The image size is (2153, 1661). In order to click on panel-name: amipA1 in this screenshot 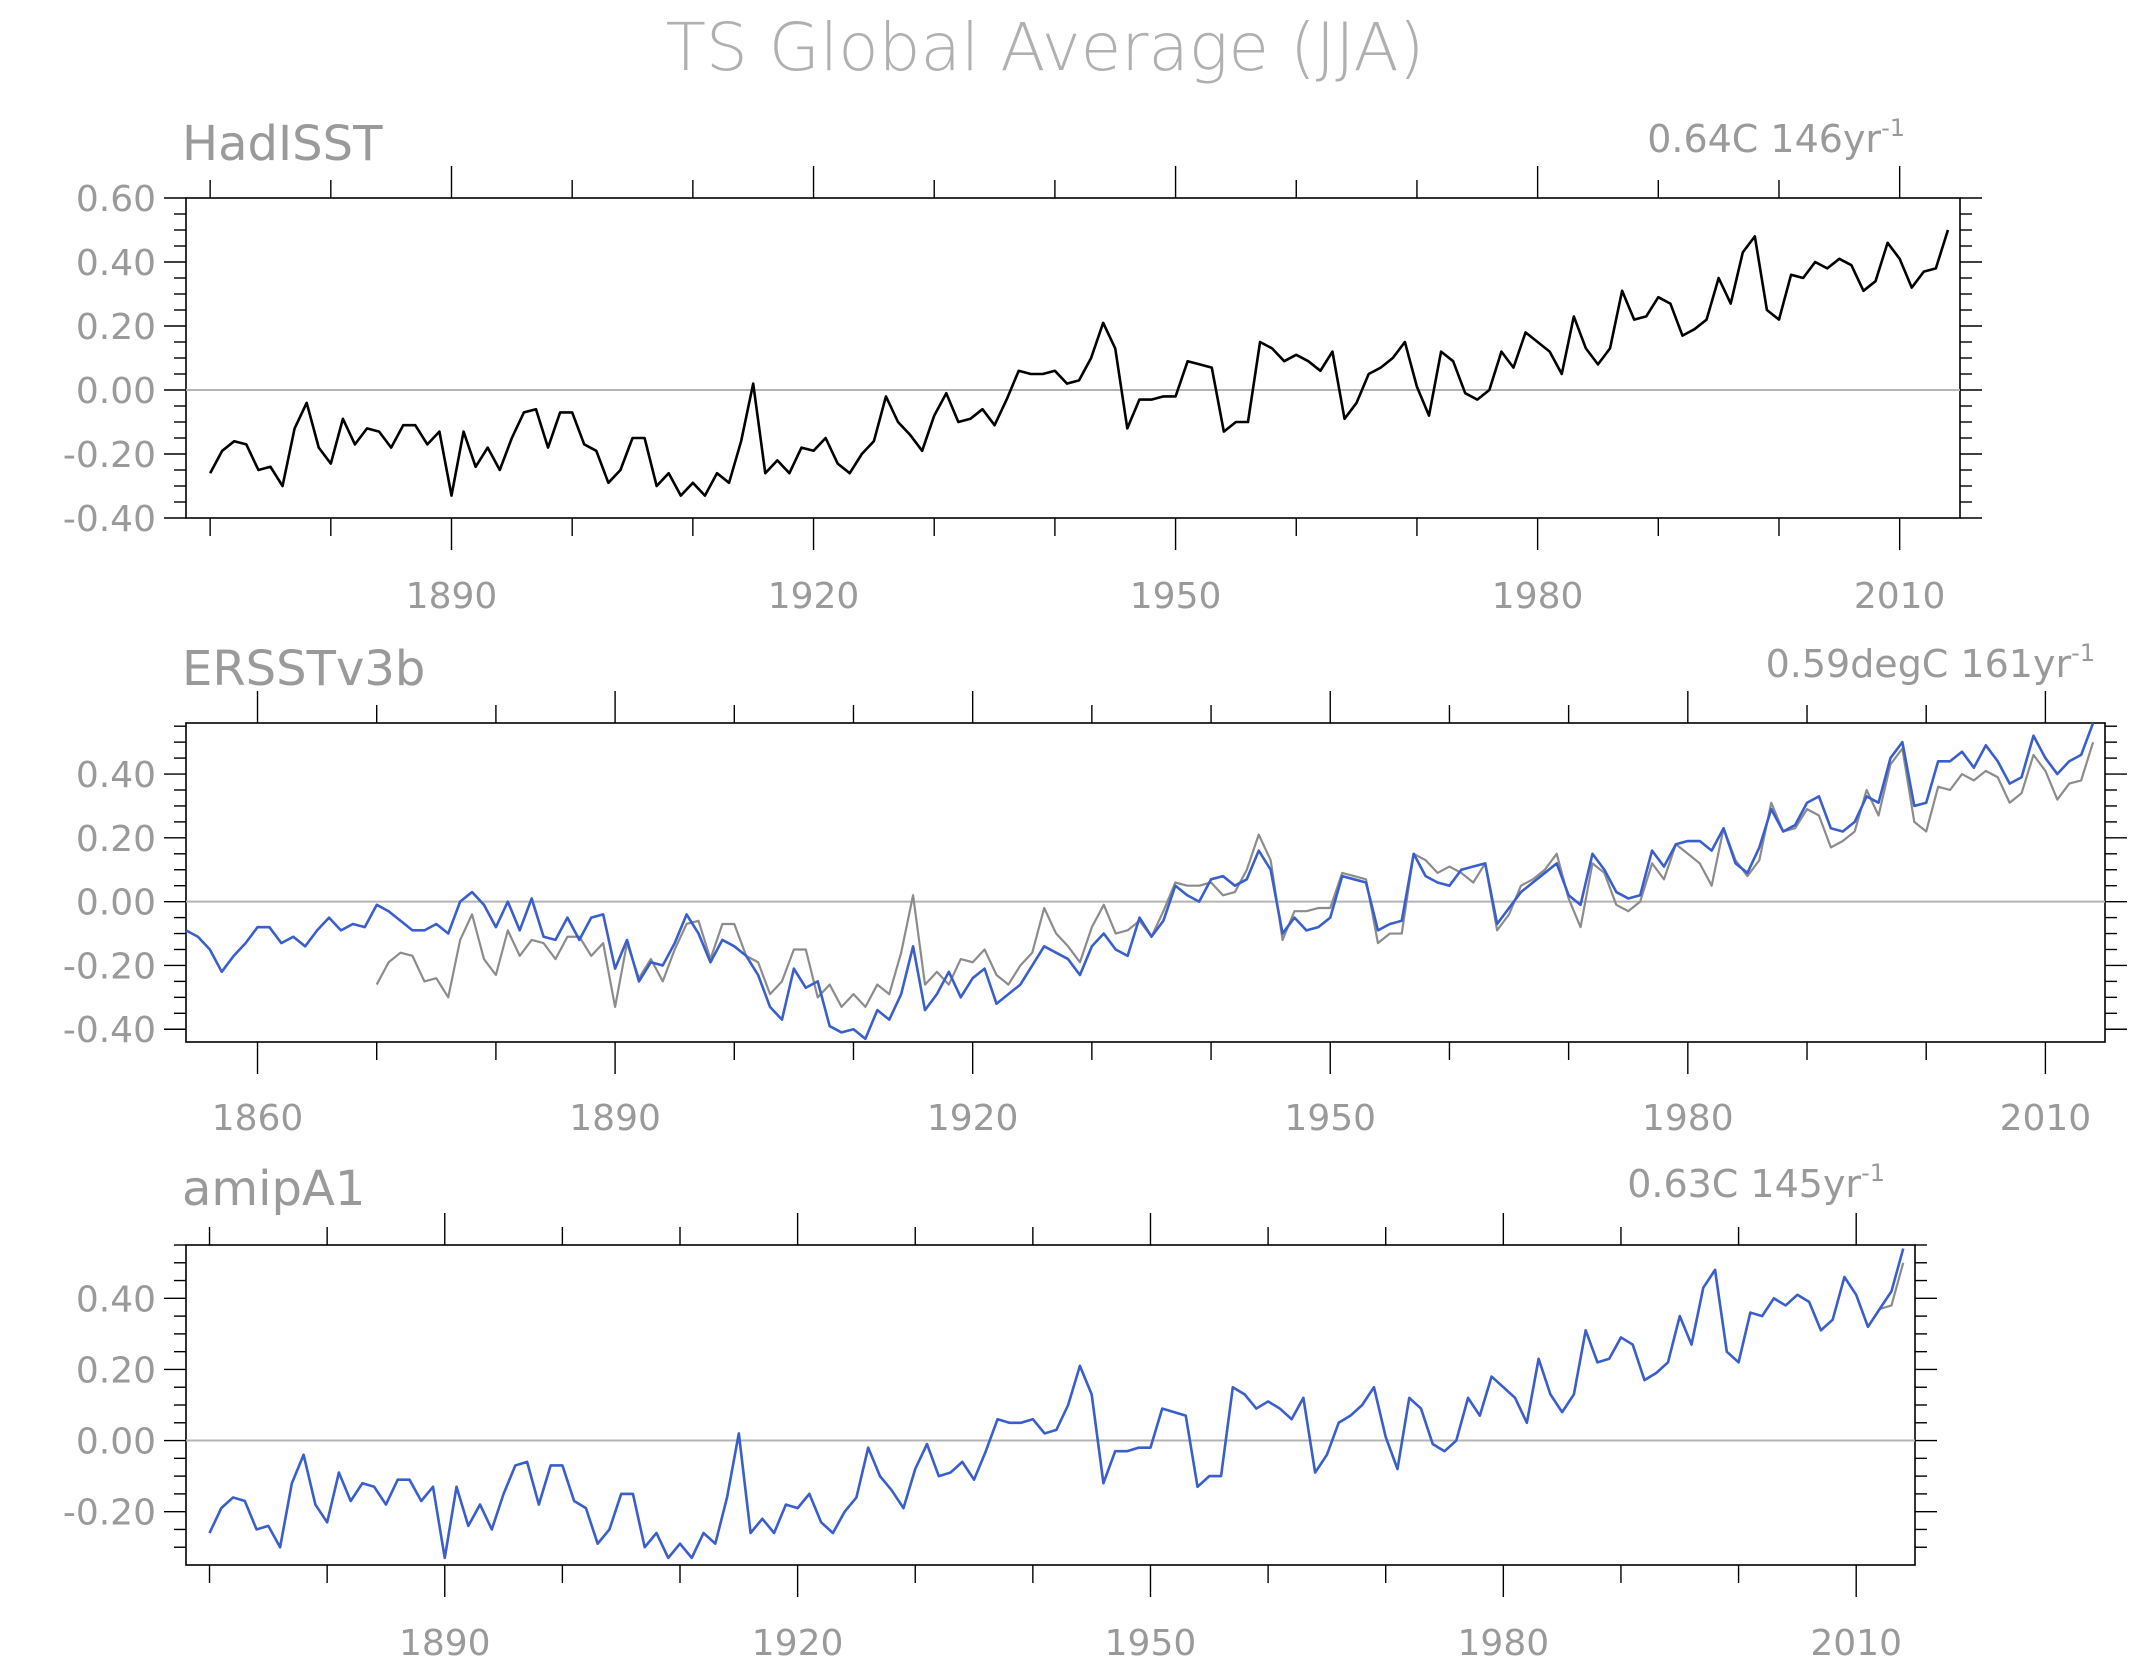, I will do `click(273, 1189)`.